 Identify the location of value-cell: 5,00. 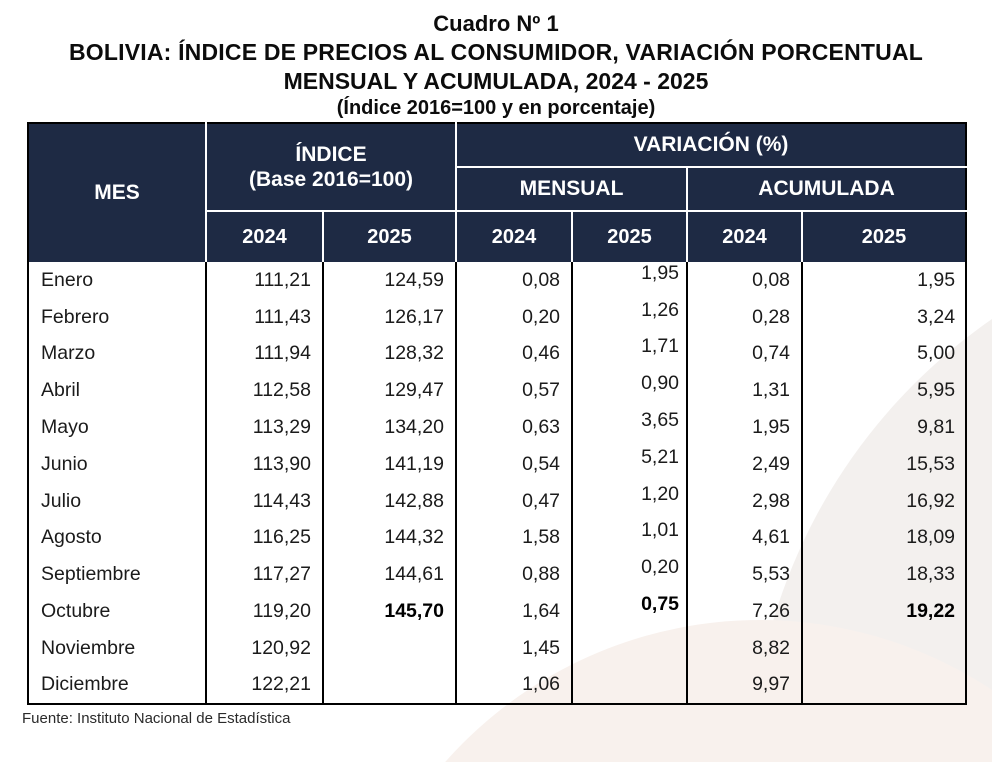
(936, 353).